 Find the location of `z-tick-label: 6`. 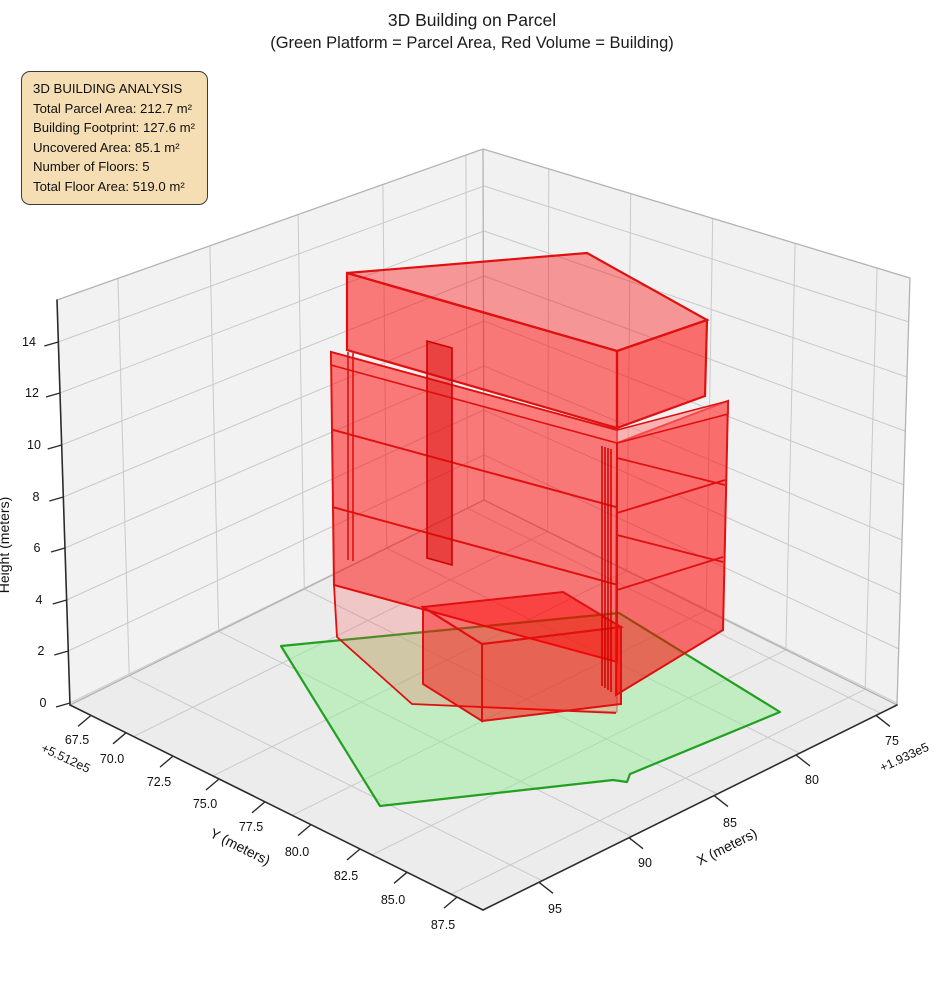

z-tick-label: 6 is located at coordinates (37, 548).